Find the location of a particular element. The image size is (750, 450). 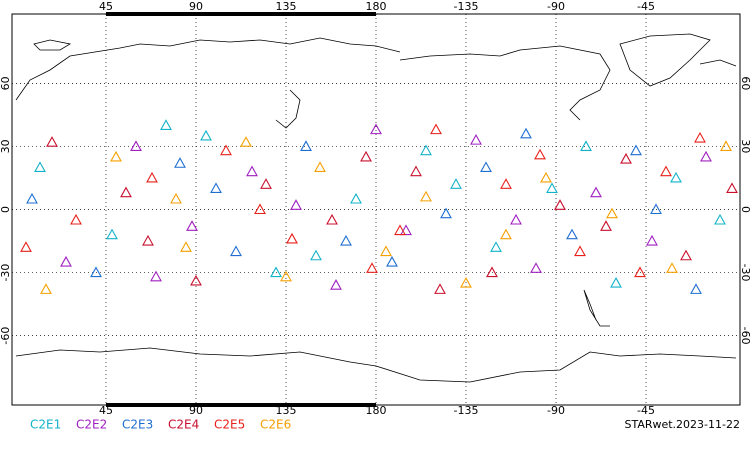

legend-label: C2E1 is located at coordinates (45, 425).